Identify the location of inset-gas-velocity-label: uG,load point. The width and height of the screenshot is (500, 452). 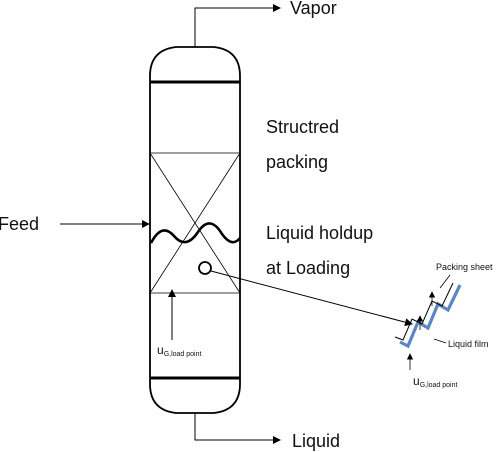
(435, 381).